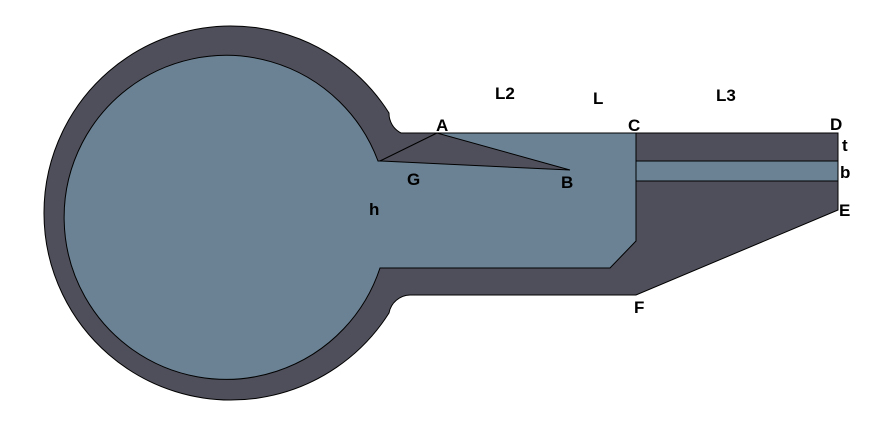 The image size is (879, 434). I want to click on label-E: E, so click(844, 210).